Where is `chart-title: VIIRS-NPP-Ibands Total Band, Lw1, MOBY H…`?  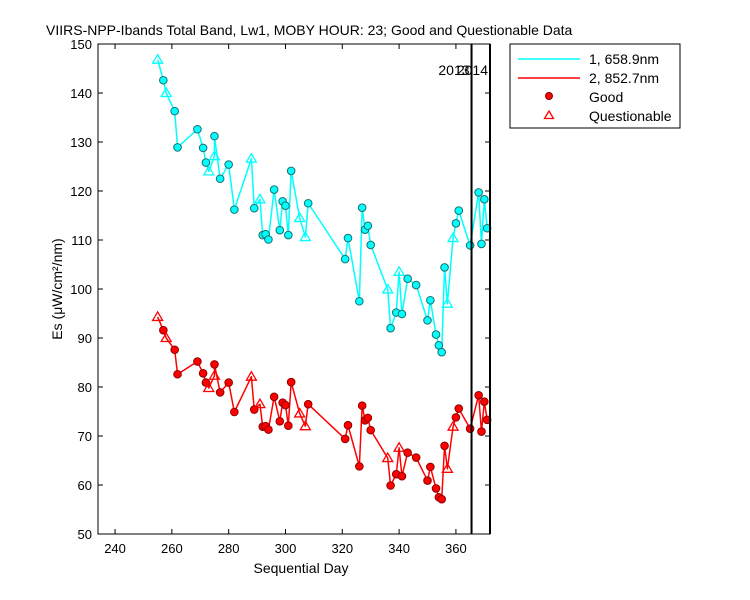
chart-title: VIIRS-NPP-Ibands Total Band, Lw1, MOBY H… is located at coordinates (309, 30).